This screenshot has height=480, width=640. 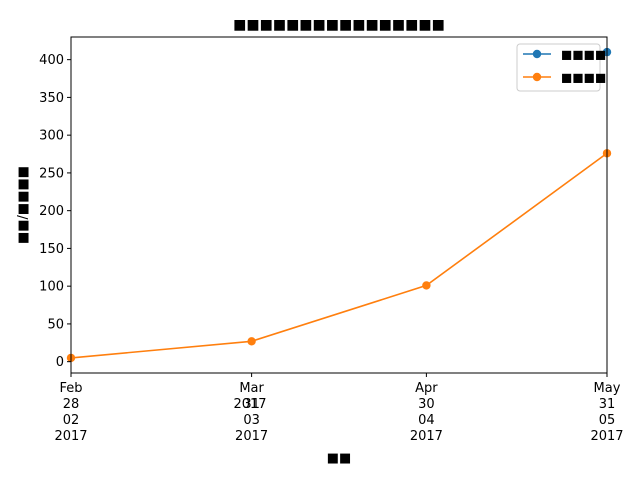 I want to click on y-tick-label: 400, so click(x=51, y=60).